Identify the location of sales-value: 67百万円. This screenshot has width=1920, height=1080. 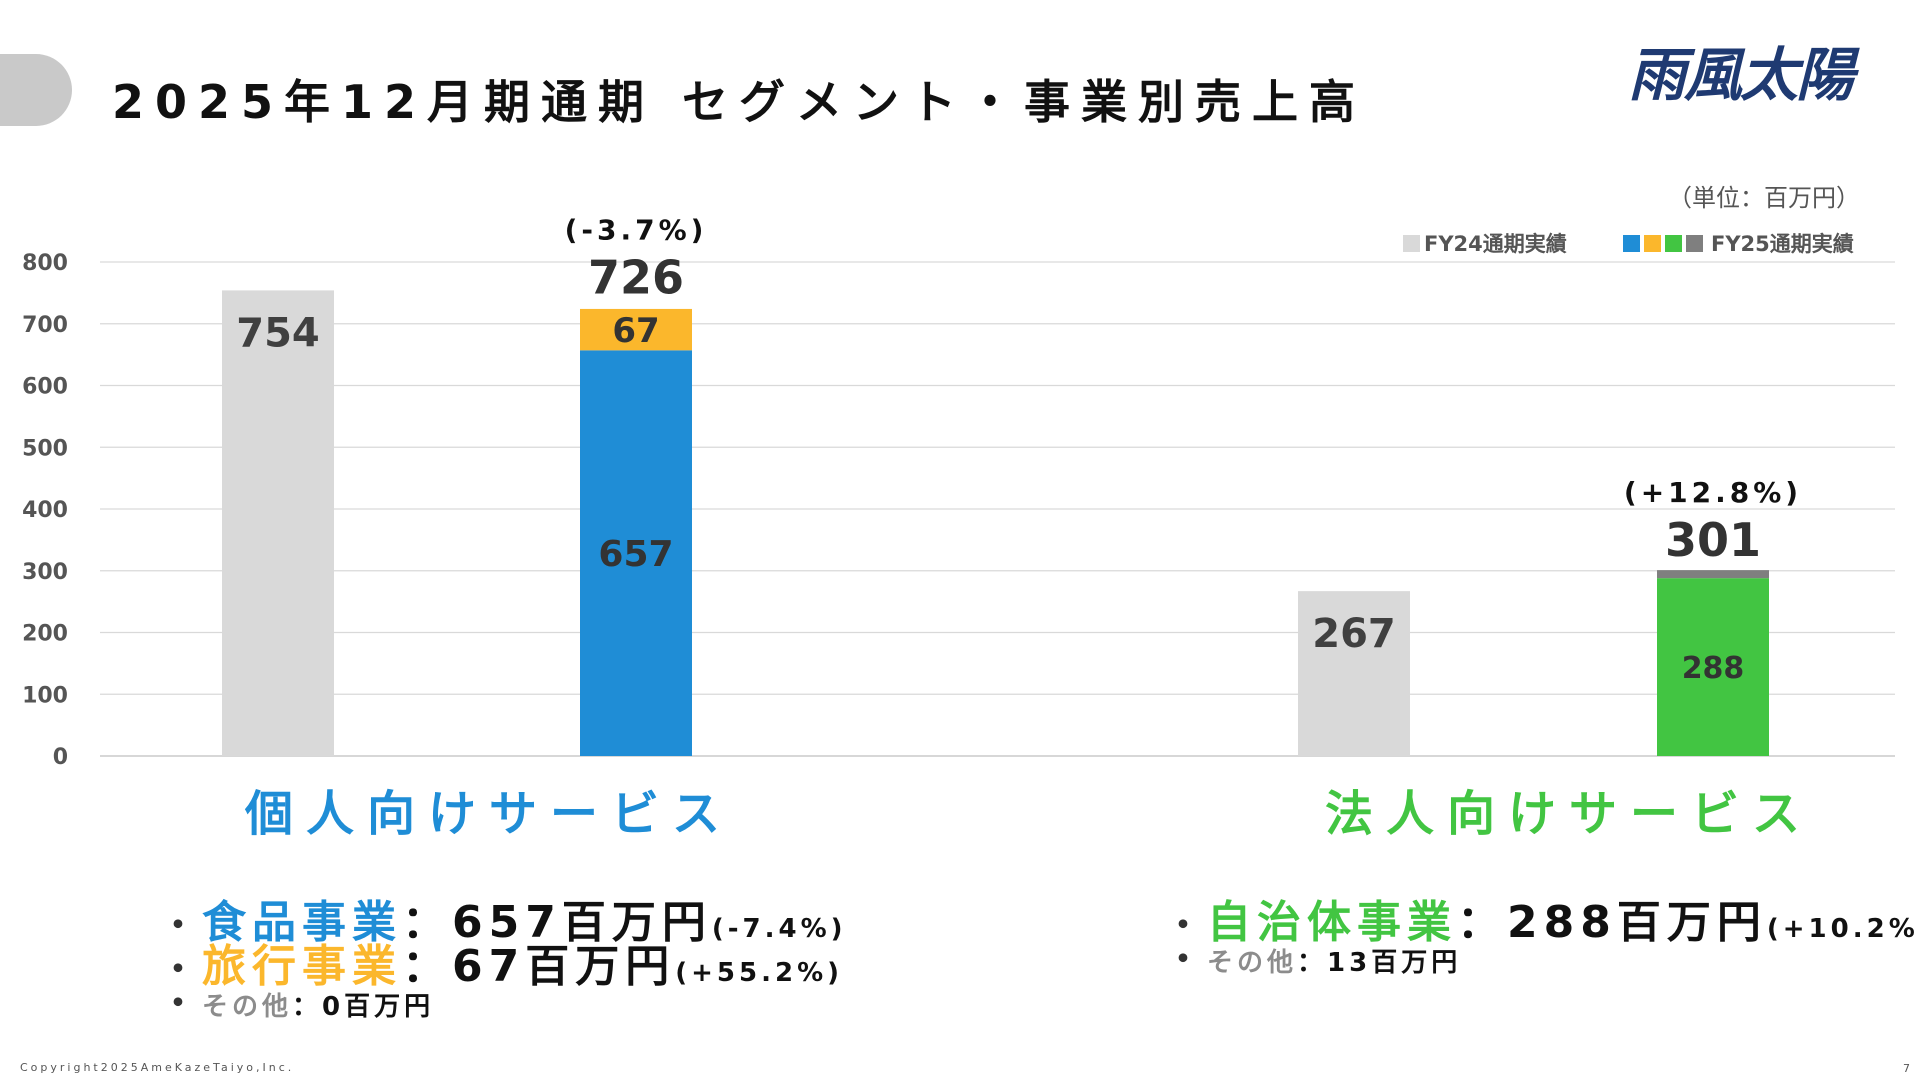
(564, 966).